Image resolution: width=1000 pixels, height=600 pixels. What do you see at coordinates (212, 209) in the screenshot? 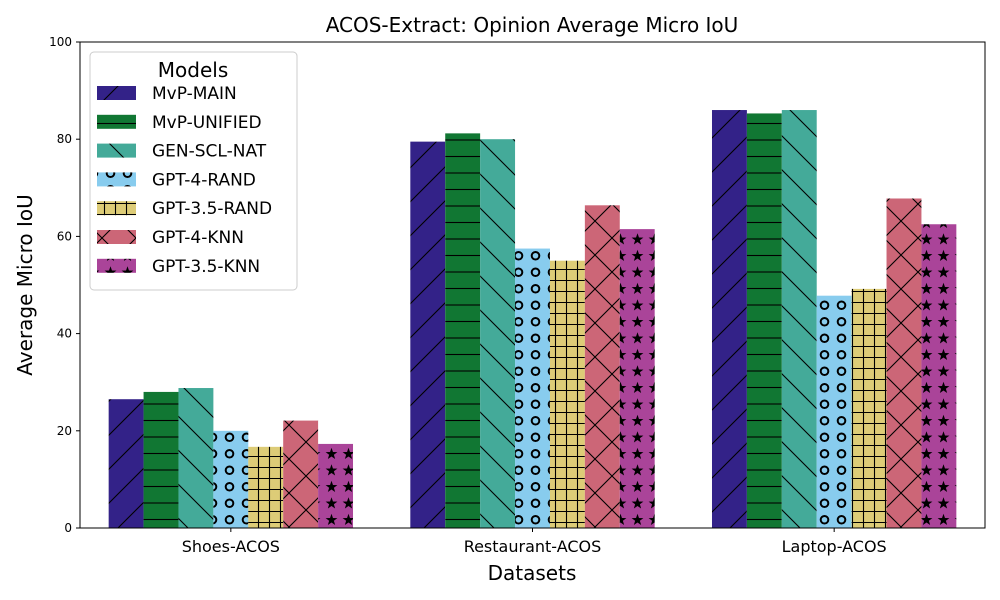
I see `legend-label: GPT-3.5-RAND` at bounding box center [212, 209].